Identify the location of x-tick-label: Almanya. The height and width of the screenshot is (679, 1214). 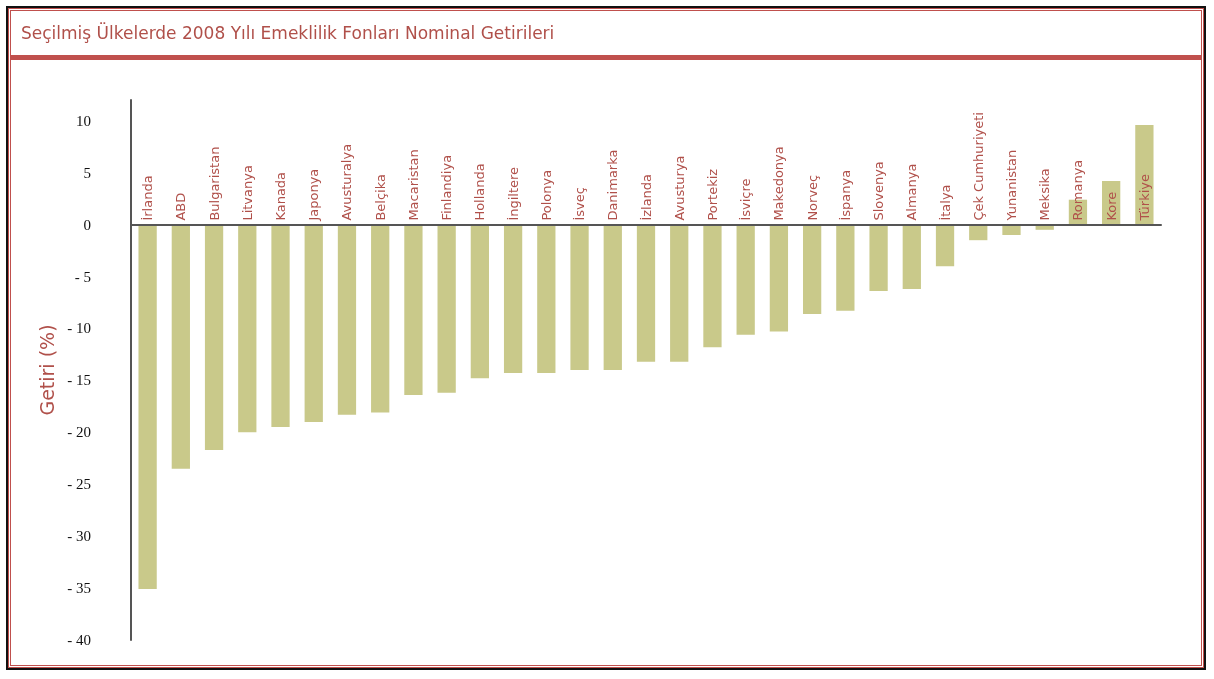
(912, 192).